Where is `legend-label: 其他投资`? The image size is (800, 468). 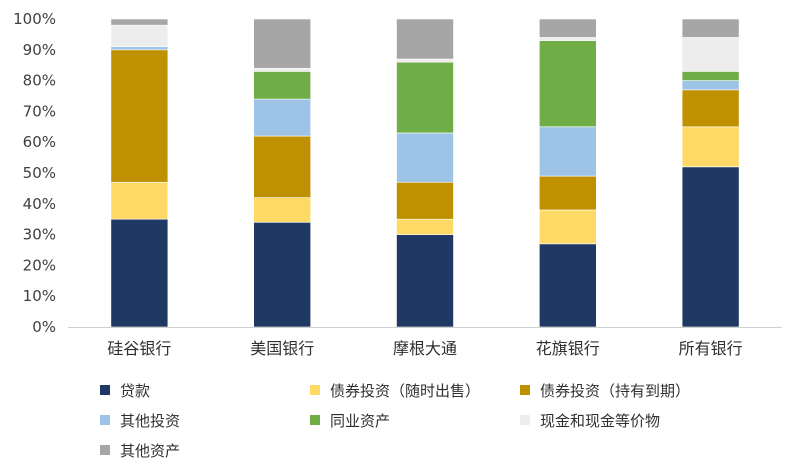
legend-label: 其他投资 is located at coordinates (150, 420).